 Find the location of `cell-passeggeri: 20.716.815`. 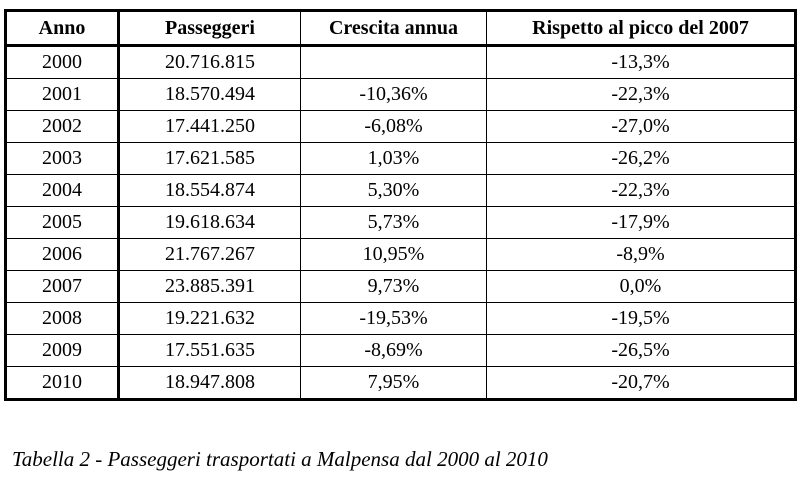

cell-passeggeri: 20.716.815 is located at coordinates (209, 62).